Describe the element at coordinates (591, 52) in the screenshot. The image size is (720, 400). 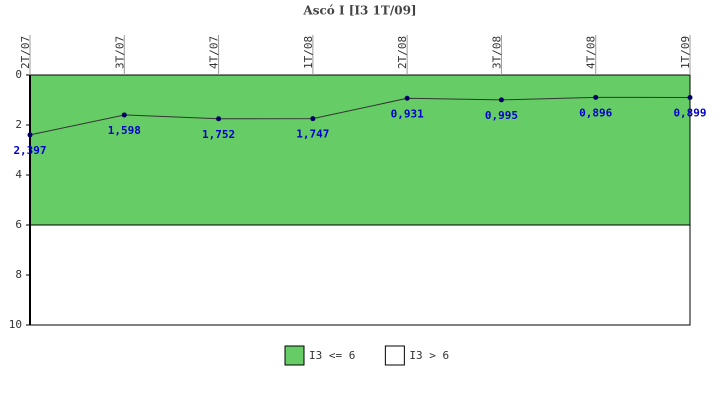
I see `x-tick-label: 4T/08` at that location.